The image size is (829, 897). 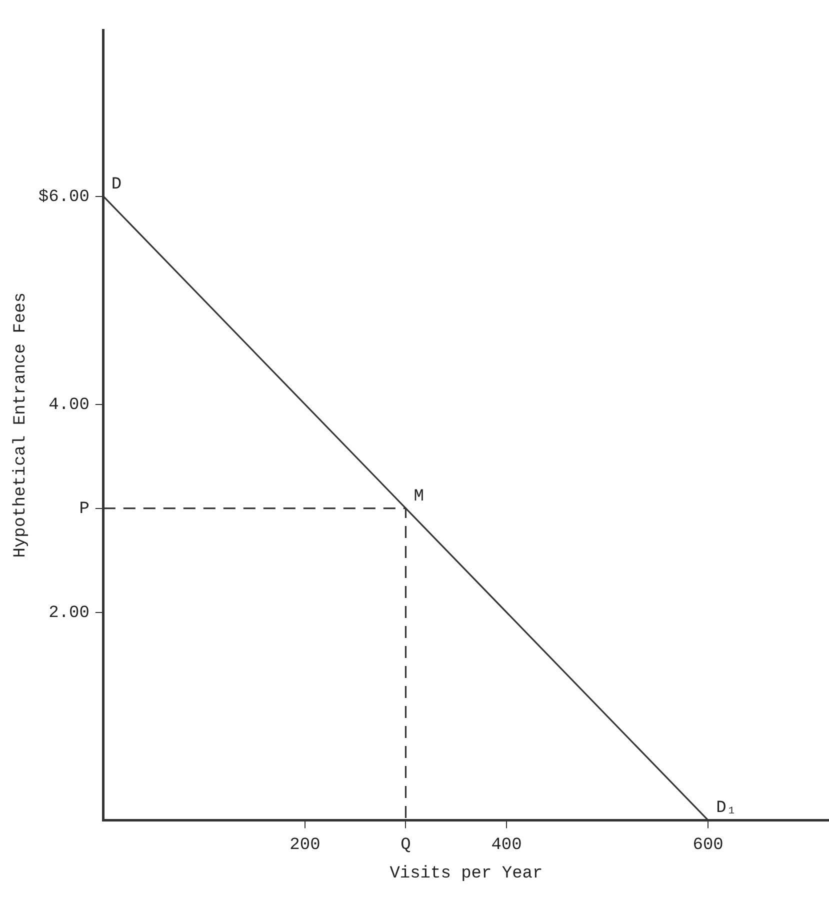 I want to click on annotation: D, so click(x=116, y=184).